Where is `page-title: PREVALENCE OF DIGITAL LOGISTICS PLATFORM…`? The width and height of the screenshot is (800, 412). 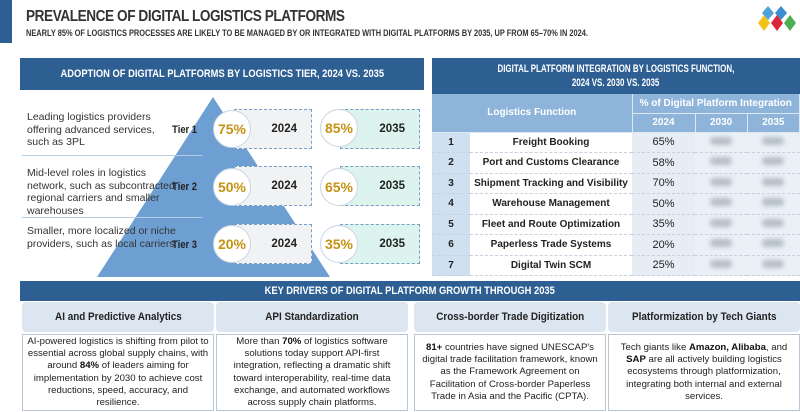 page-title: PREVALENCE OF DIGITAL LOGISTICS PLATFORM… is located at coordinates (185, 16).